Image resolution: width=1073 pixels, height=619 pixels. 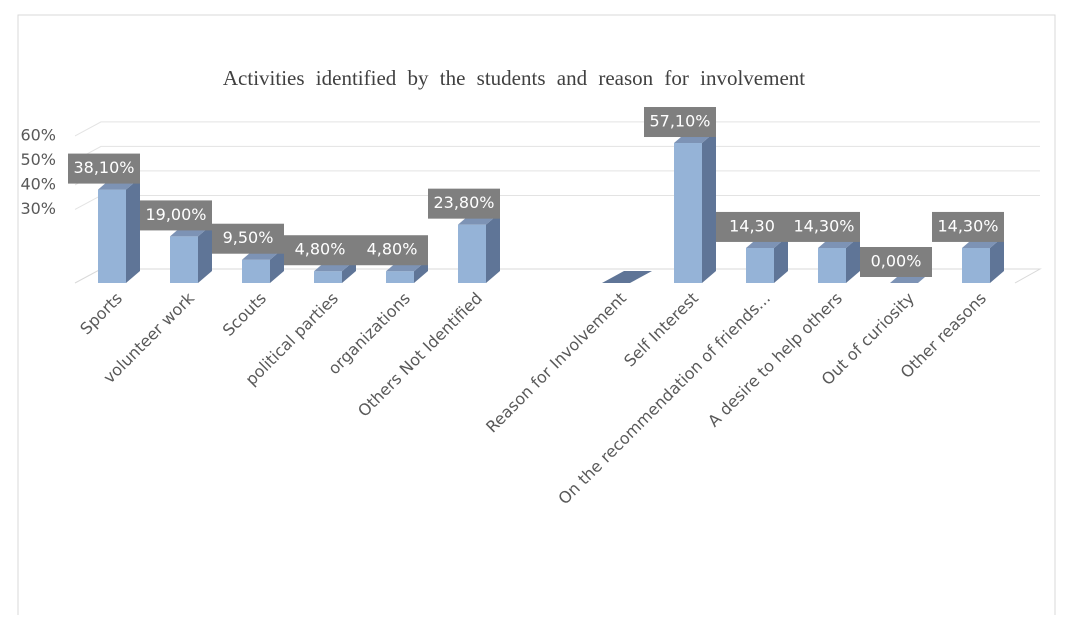 I want to click on y-tick-label: 50%, so click(x=38, y=159).